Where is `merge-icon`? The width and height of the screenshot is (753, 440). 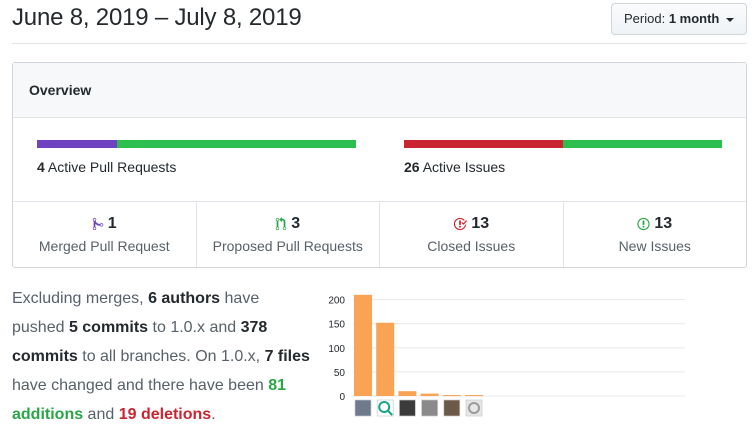 merge-icon is located at coordinates (98, 224).